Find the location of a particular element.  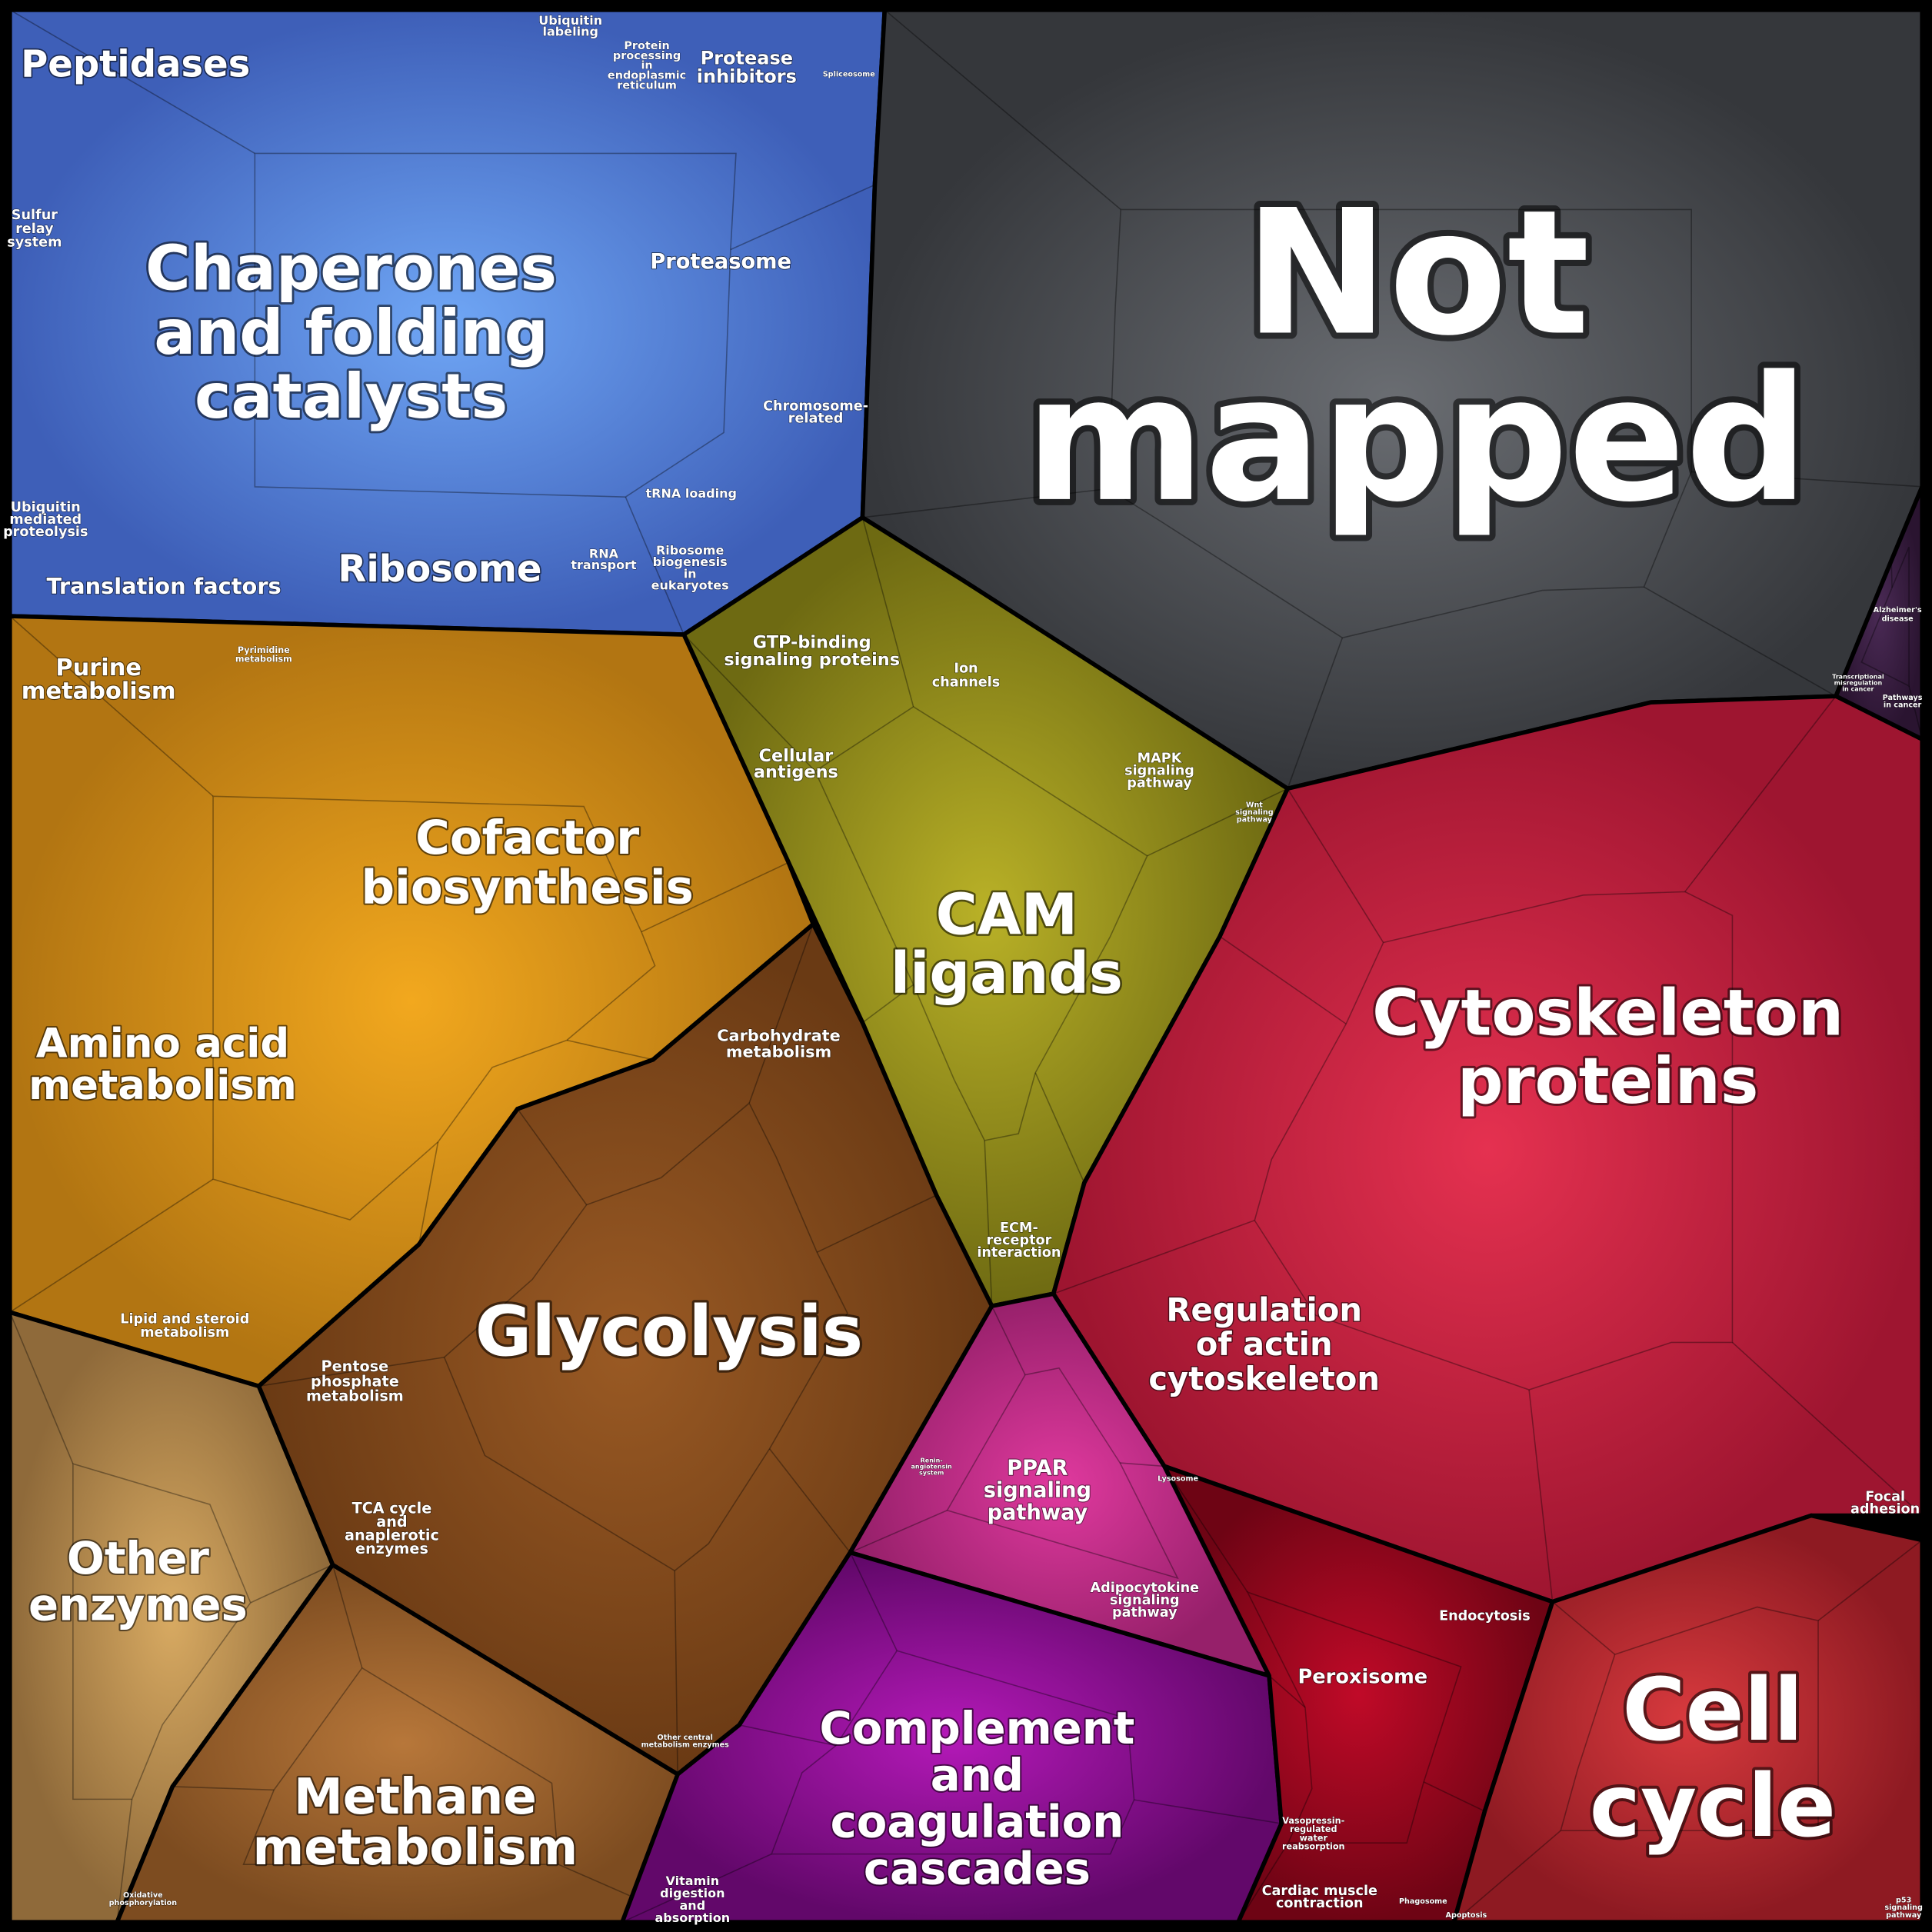

label-line: PPAR is located at coordinates (1037, 1469).